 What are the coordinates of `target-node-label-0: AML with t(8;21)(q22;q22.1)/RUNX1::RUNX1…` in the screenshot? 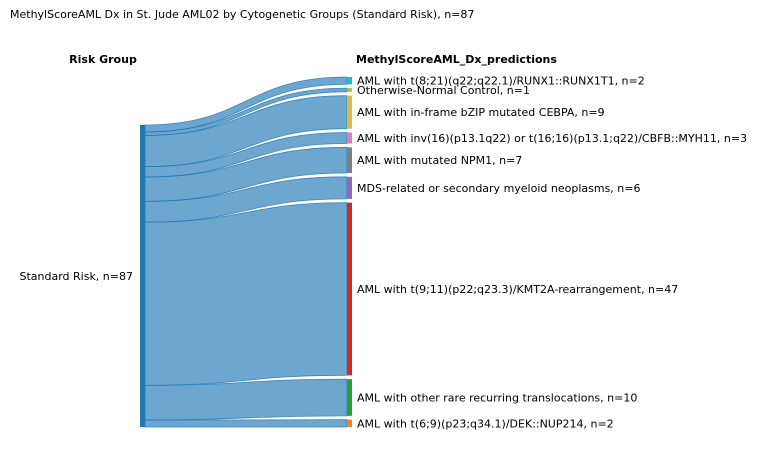 It's located at (501, 81).